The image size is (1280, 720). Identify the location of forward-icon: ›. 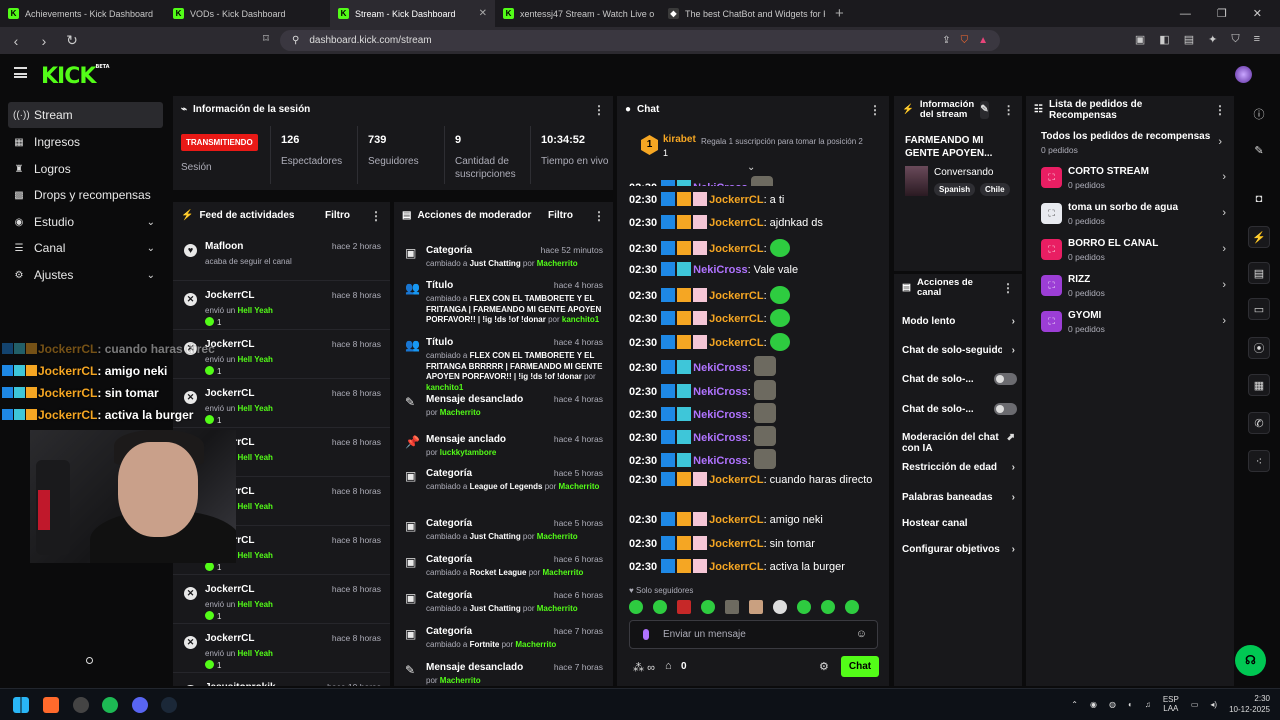
(44, 40).